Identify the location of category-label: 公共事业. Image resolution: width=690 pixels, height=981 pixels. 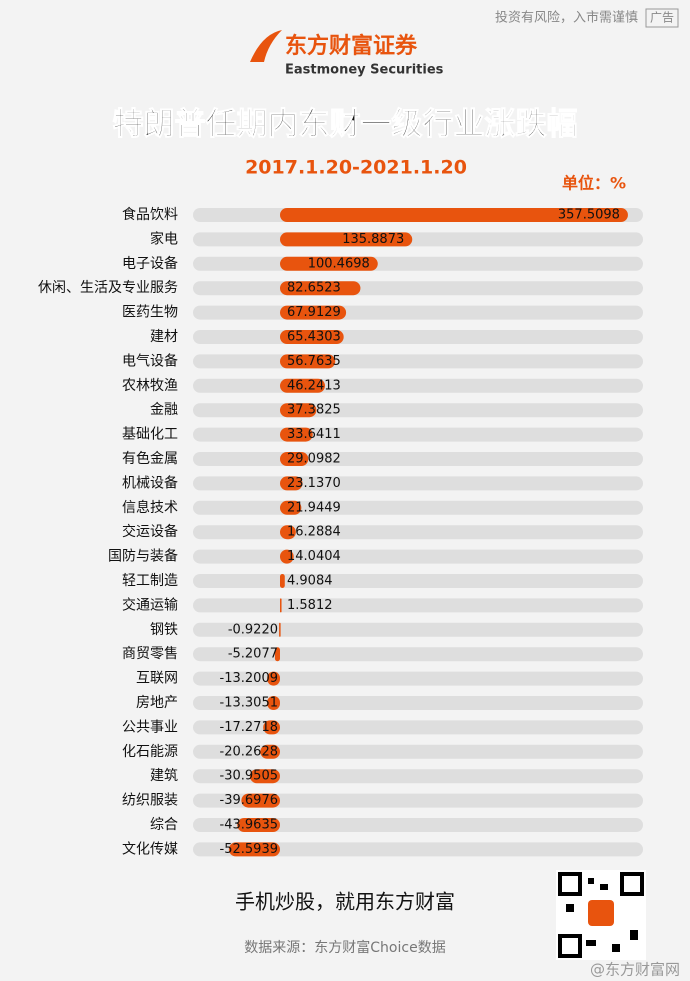
(150, 727).